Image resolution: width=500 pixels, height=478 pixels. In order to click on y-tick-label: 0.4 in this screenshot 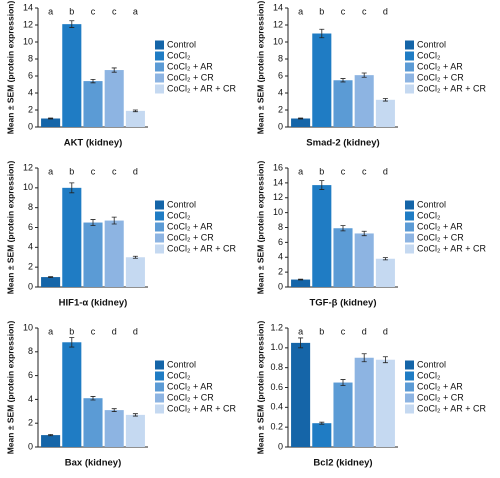, I will do `click(276, 407)`.